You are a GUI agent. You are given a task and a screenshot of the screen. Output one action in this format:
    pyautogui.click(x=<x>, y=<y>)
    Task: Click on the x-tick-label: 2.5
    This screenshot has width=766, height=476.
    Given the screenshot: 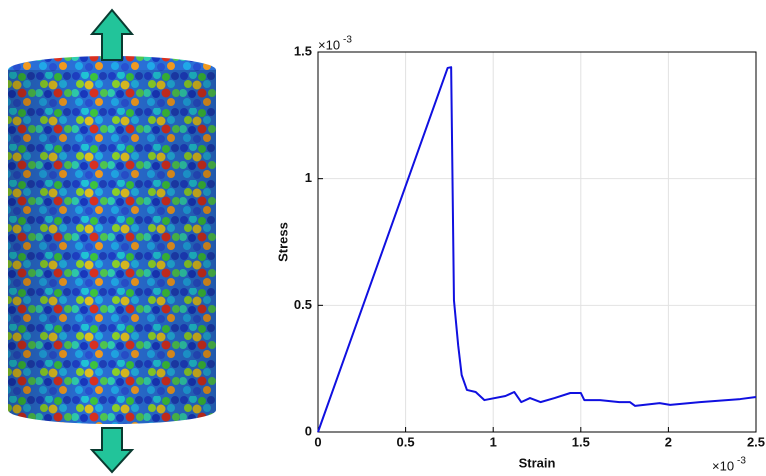 What is the action you would take?
    pyautogui.click(x=756, y=441)
    